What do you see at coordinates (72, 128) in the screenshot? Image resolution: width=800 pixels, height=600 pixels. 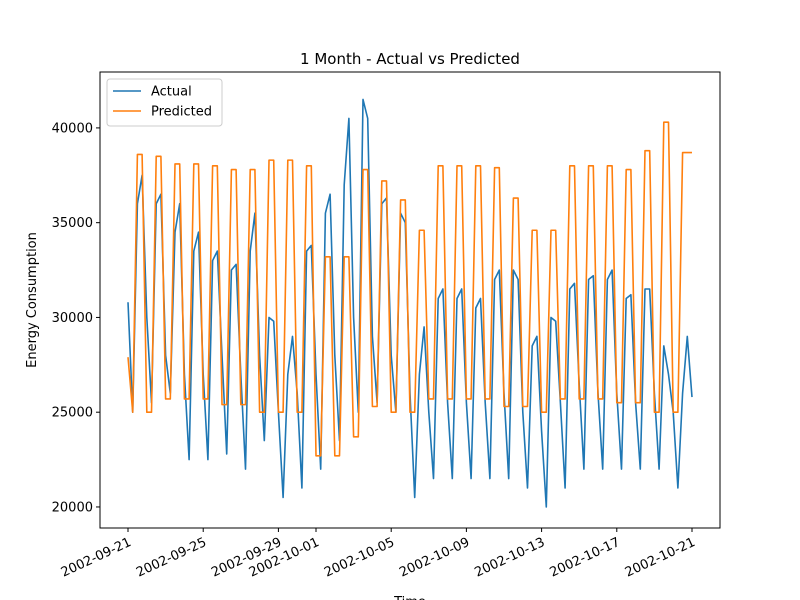 I see `y-tick-label: 40000` at bounding box center [72, 128].